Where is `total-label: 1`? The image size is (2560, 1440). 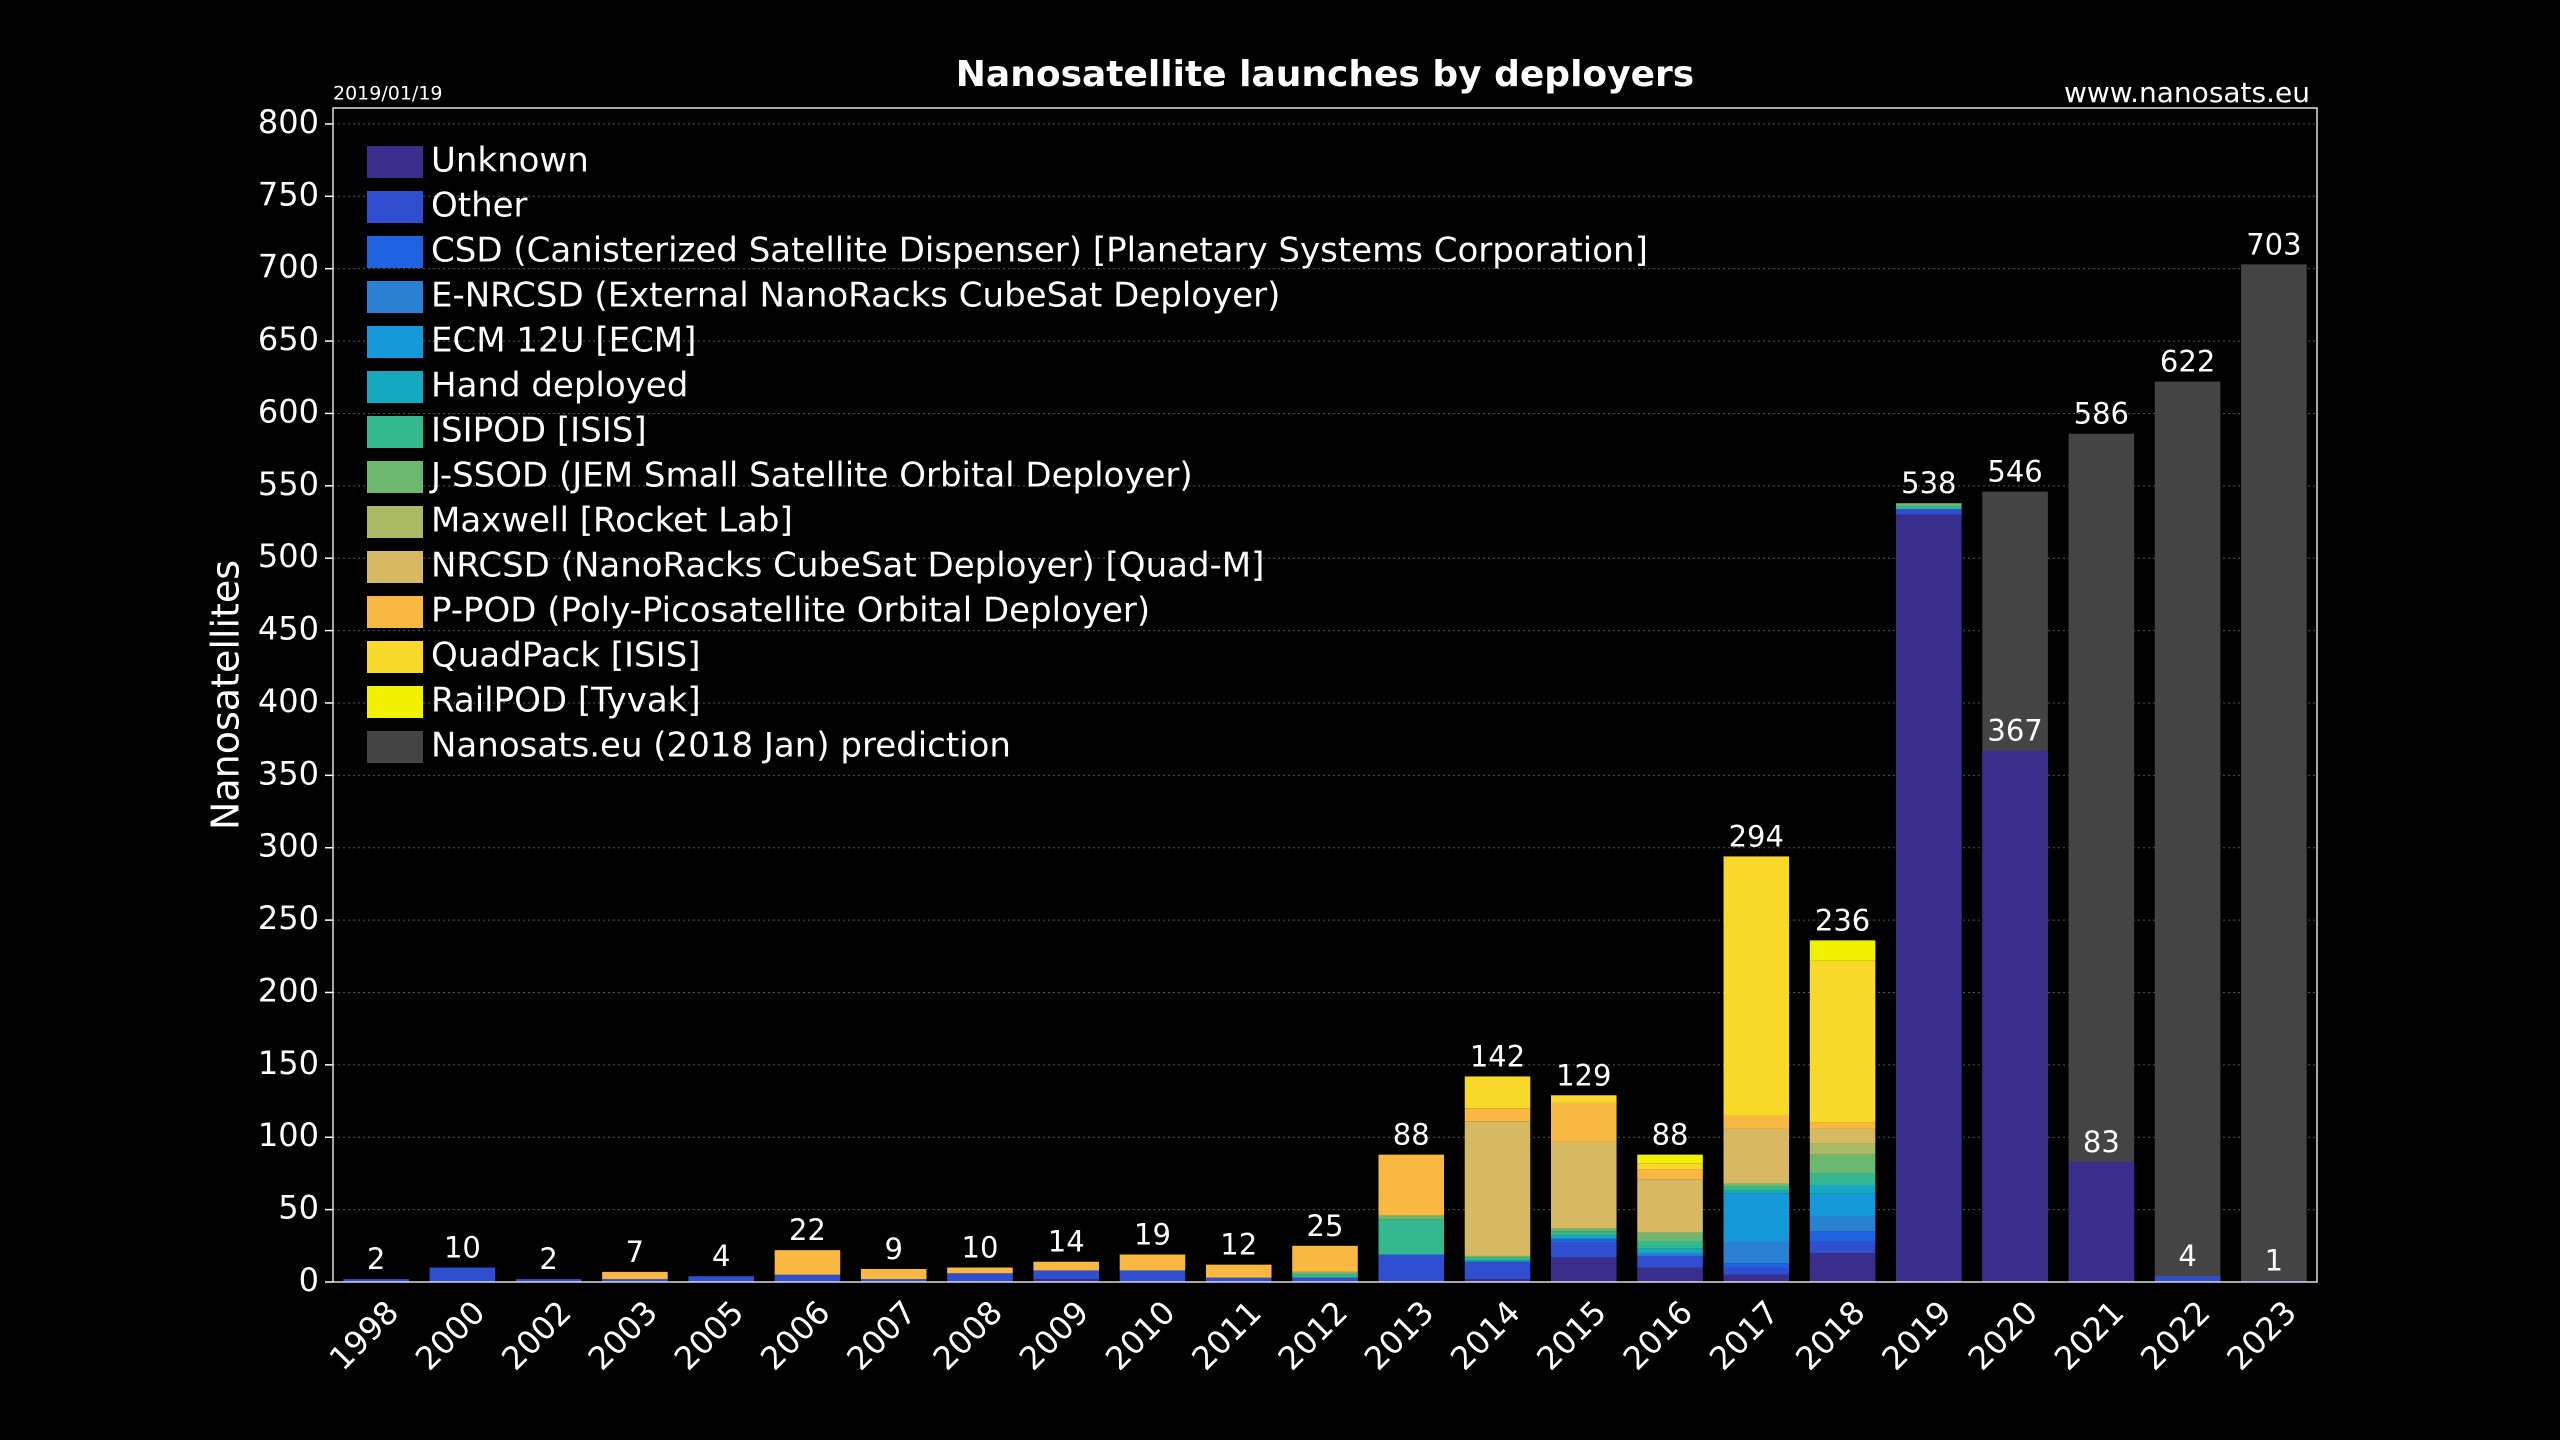 total-label: 1 is located at coordinates (2274, 1261).